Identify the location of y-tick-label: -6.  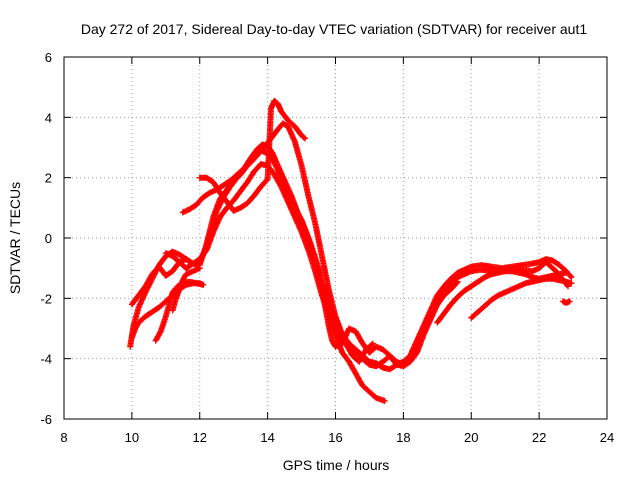
(46, 419).